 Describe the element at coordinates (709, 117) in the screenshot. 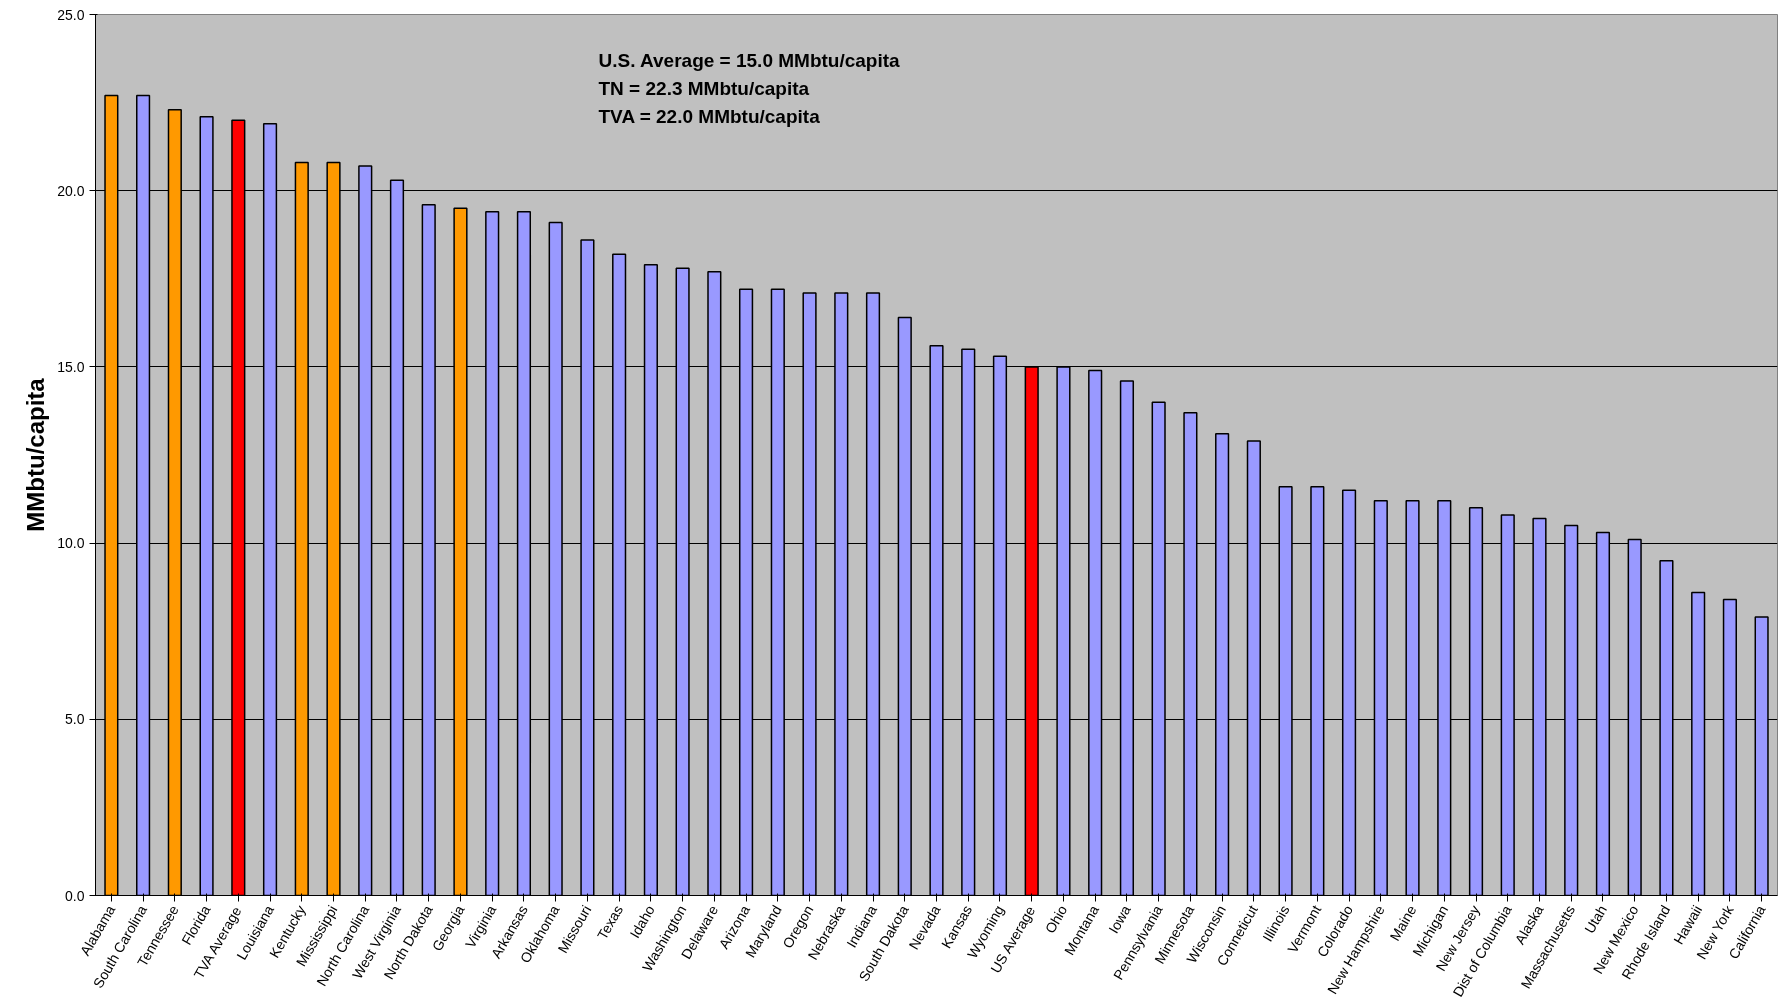

I see `annotation: TVA = 22.0 MMbtu/capita` at that location.